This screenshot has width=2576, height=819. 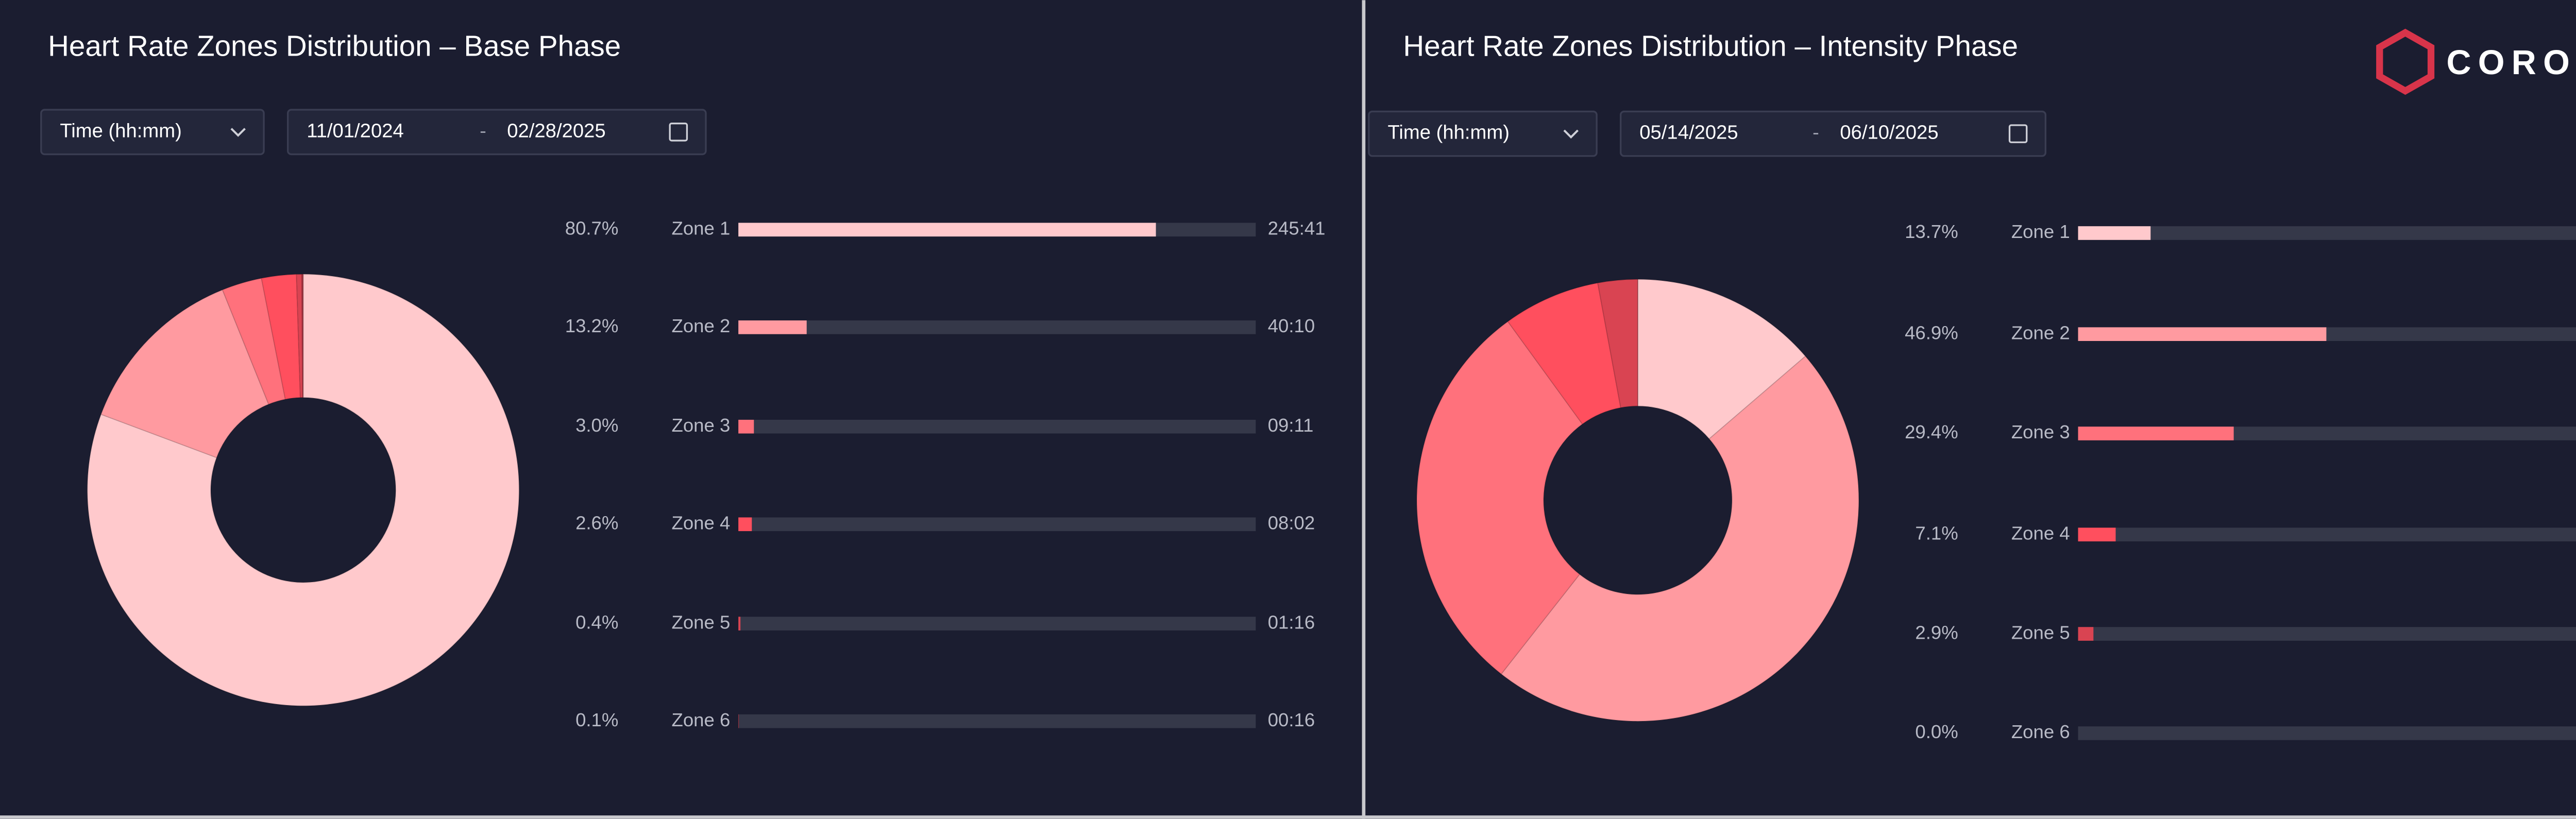 I want to click on end-date: 06/10/2025, so click(x=1889, y=133).